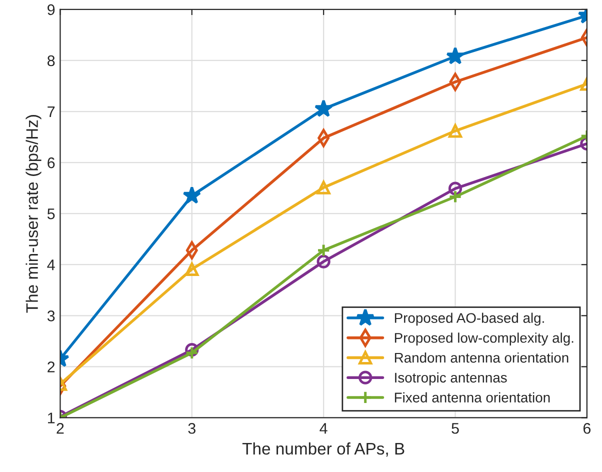 This screenshot has height=472, width=602. Describe the element at coordinates (51, 162) in the screenshot. I see `y-tick-label: 6` at that location.